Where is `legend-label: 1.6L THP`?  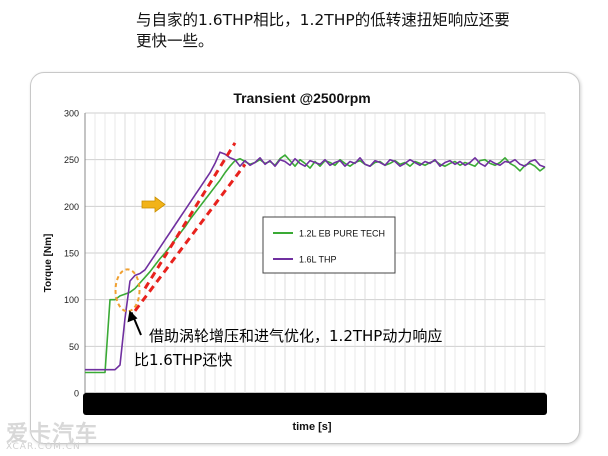
legend-label: 1.6L THP is located at coordinates (318, 260).